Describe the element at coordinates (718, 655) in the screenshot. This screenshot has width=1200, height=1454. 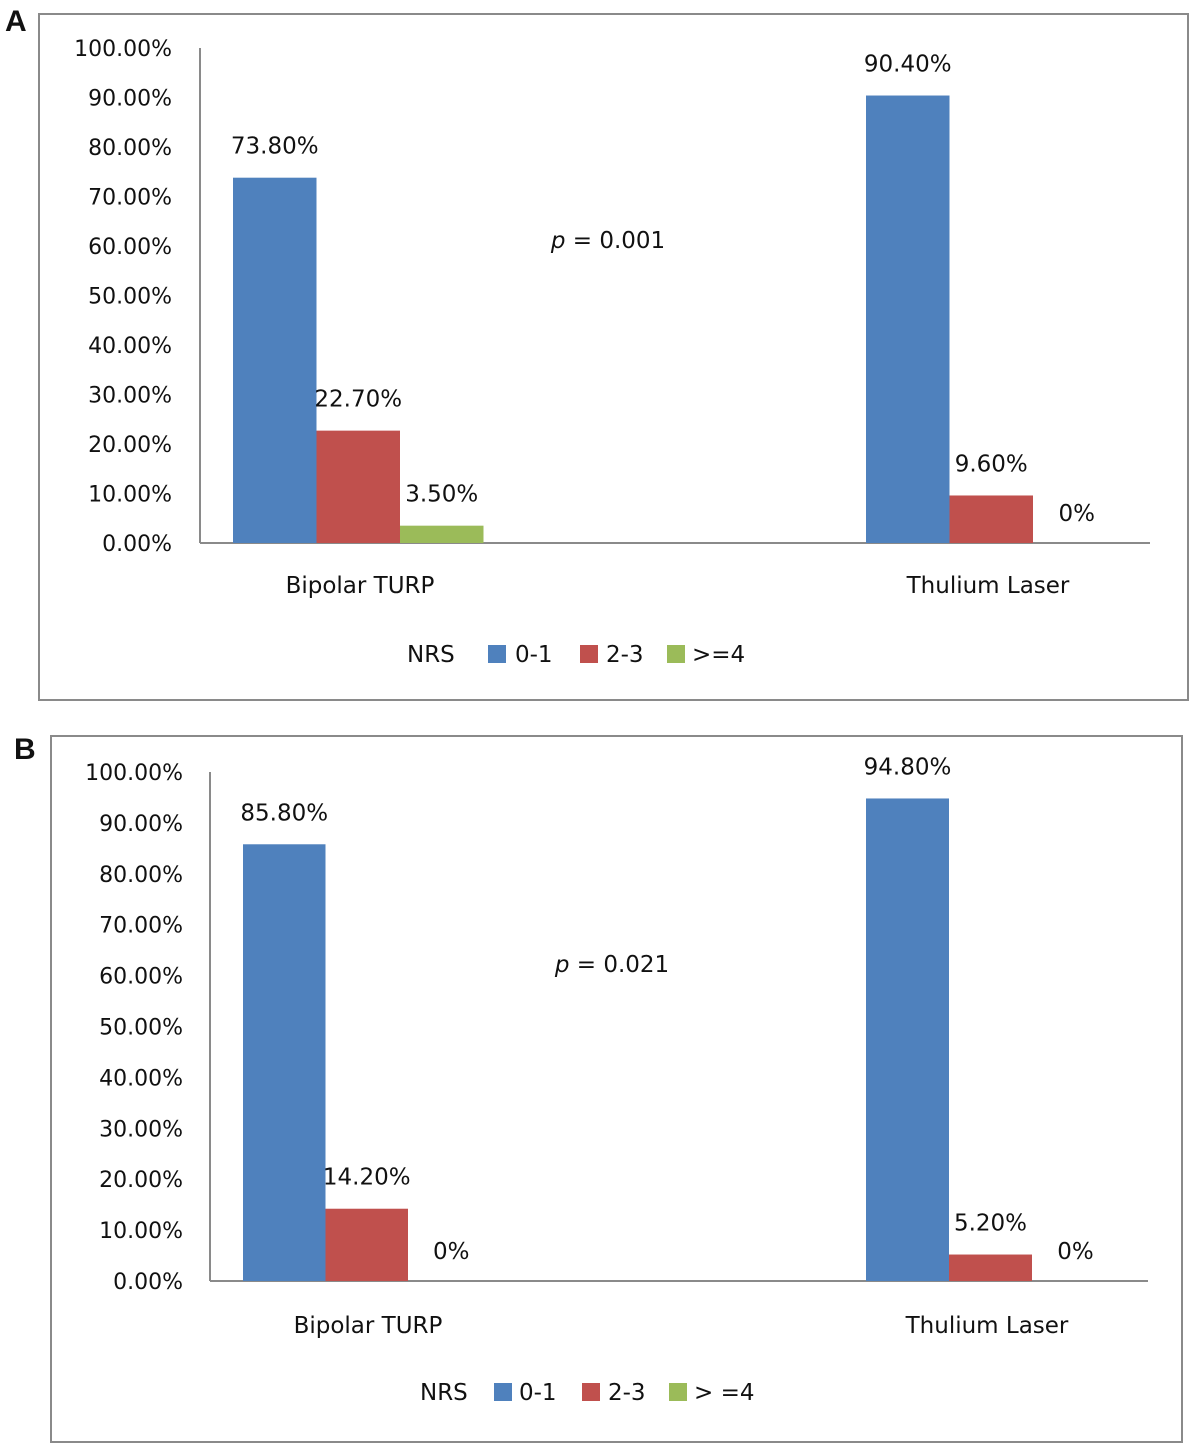
I see `legend-label: >=4` at that location.